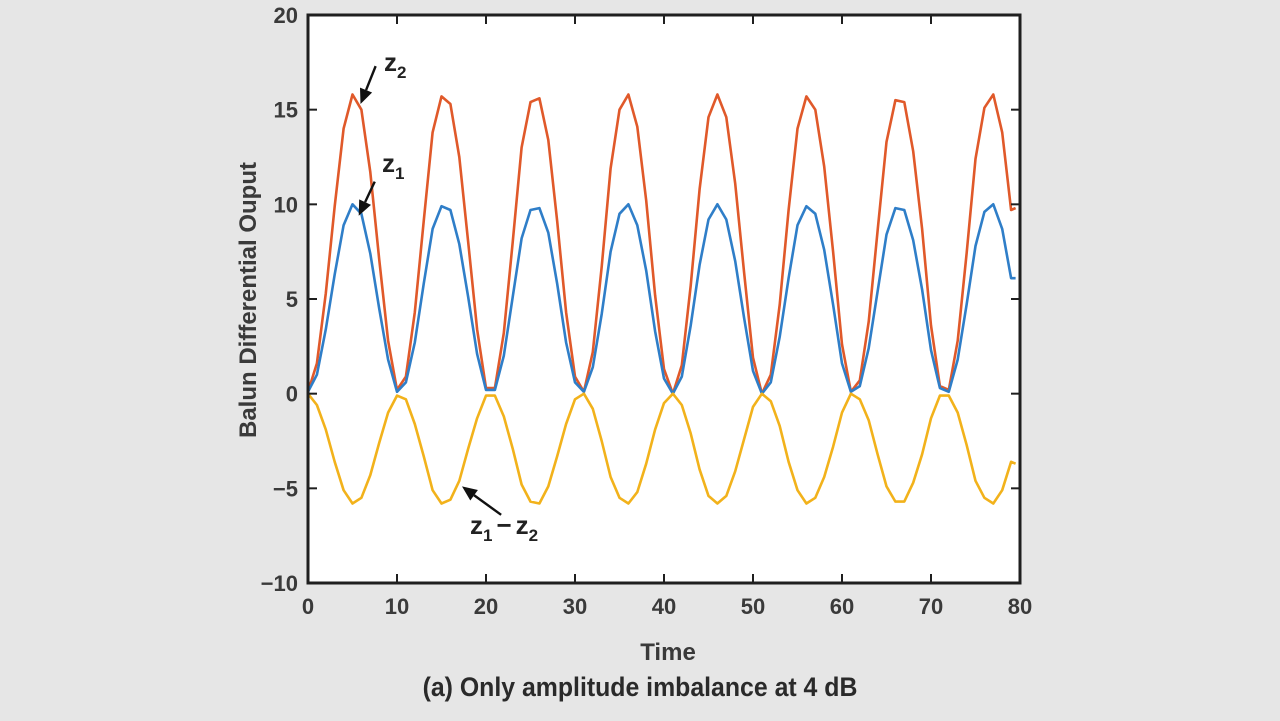 The image size is (1280, 721). I want to click on annotation-arrowhead-z2, so click(366, 95).